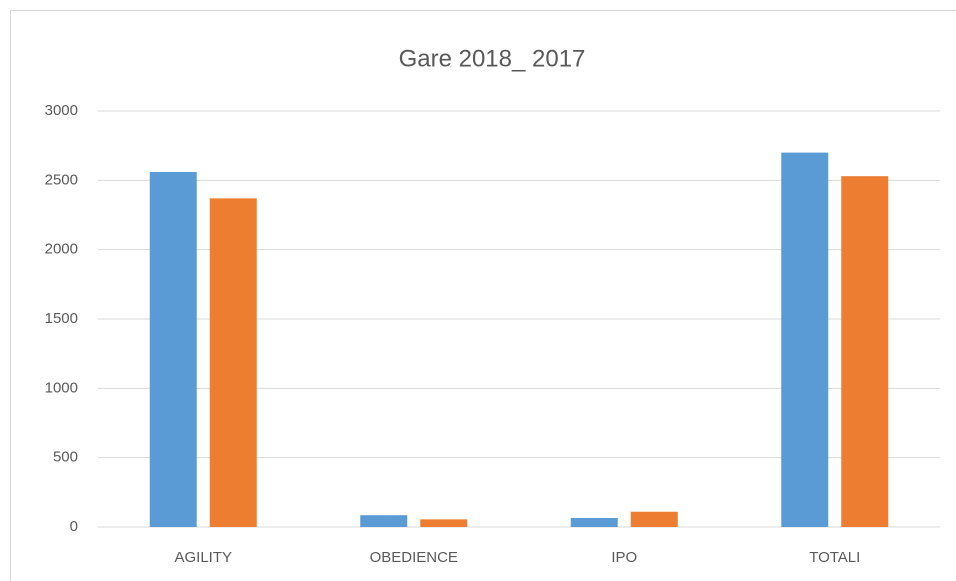 The height and width of the screenshot is (581, 956). I want to click on y-tick-label: 2000, so click(61, 249).